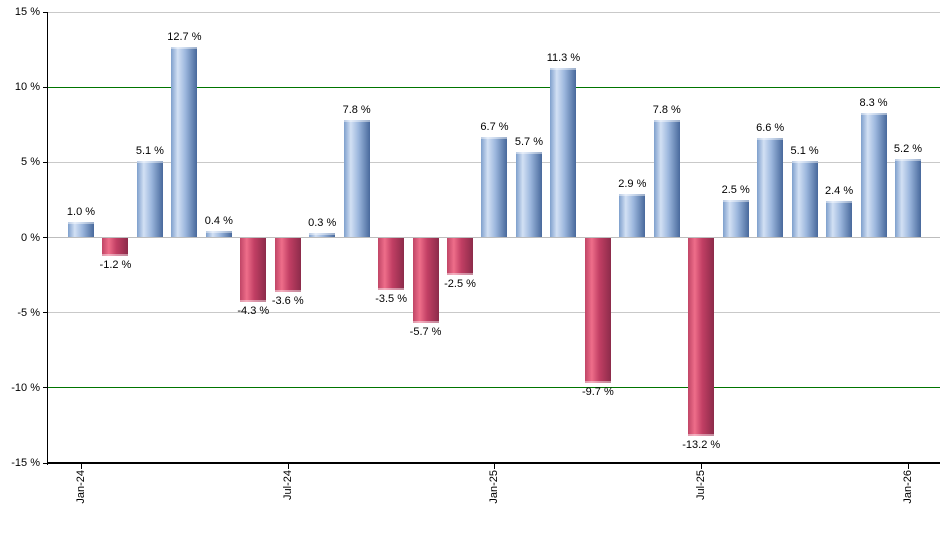 This screenshot has height=550, width=940. Describe the element at coordinates (184, 36) in the screenshot. I see `bar-value-label: 12.7 %` at that location.